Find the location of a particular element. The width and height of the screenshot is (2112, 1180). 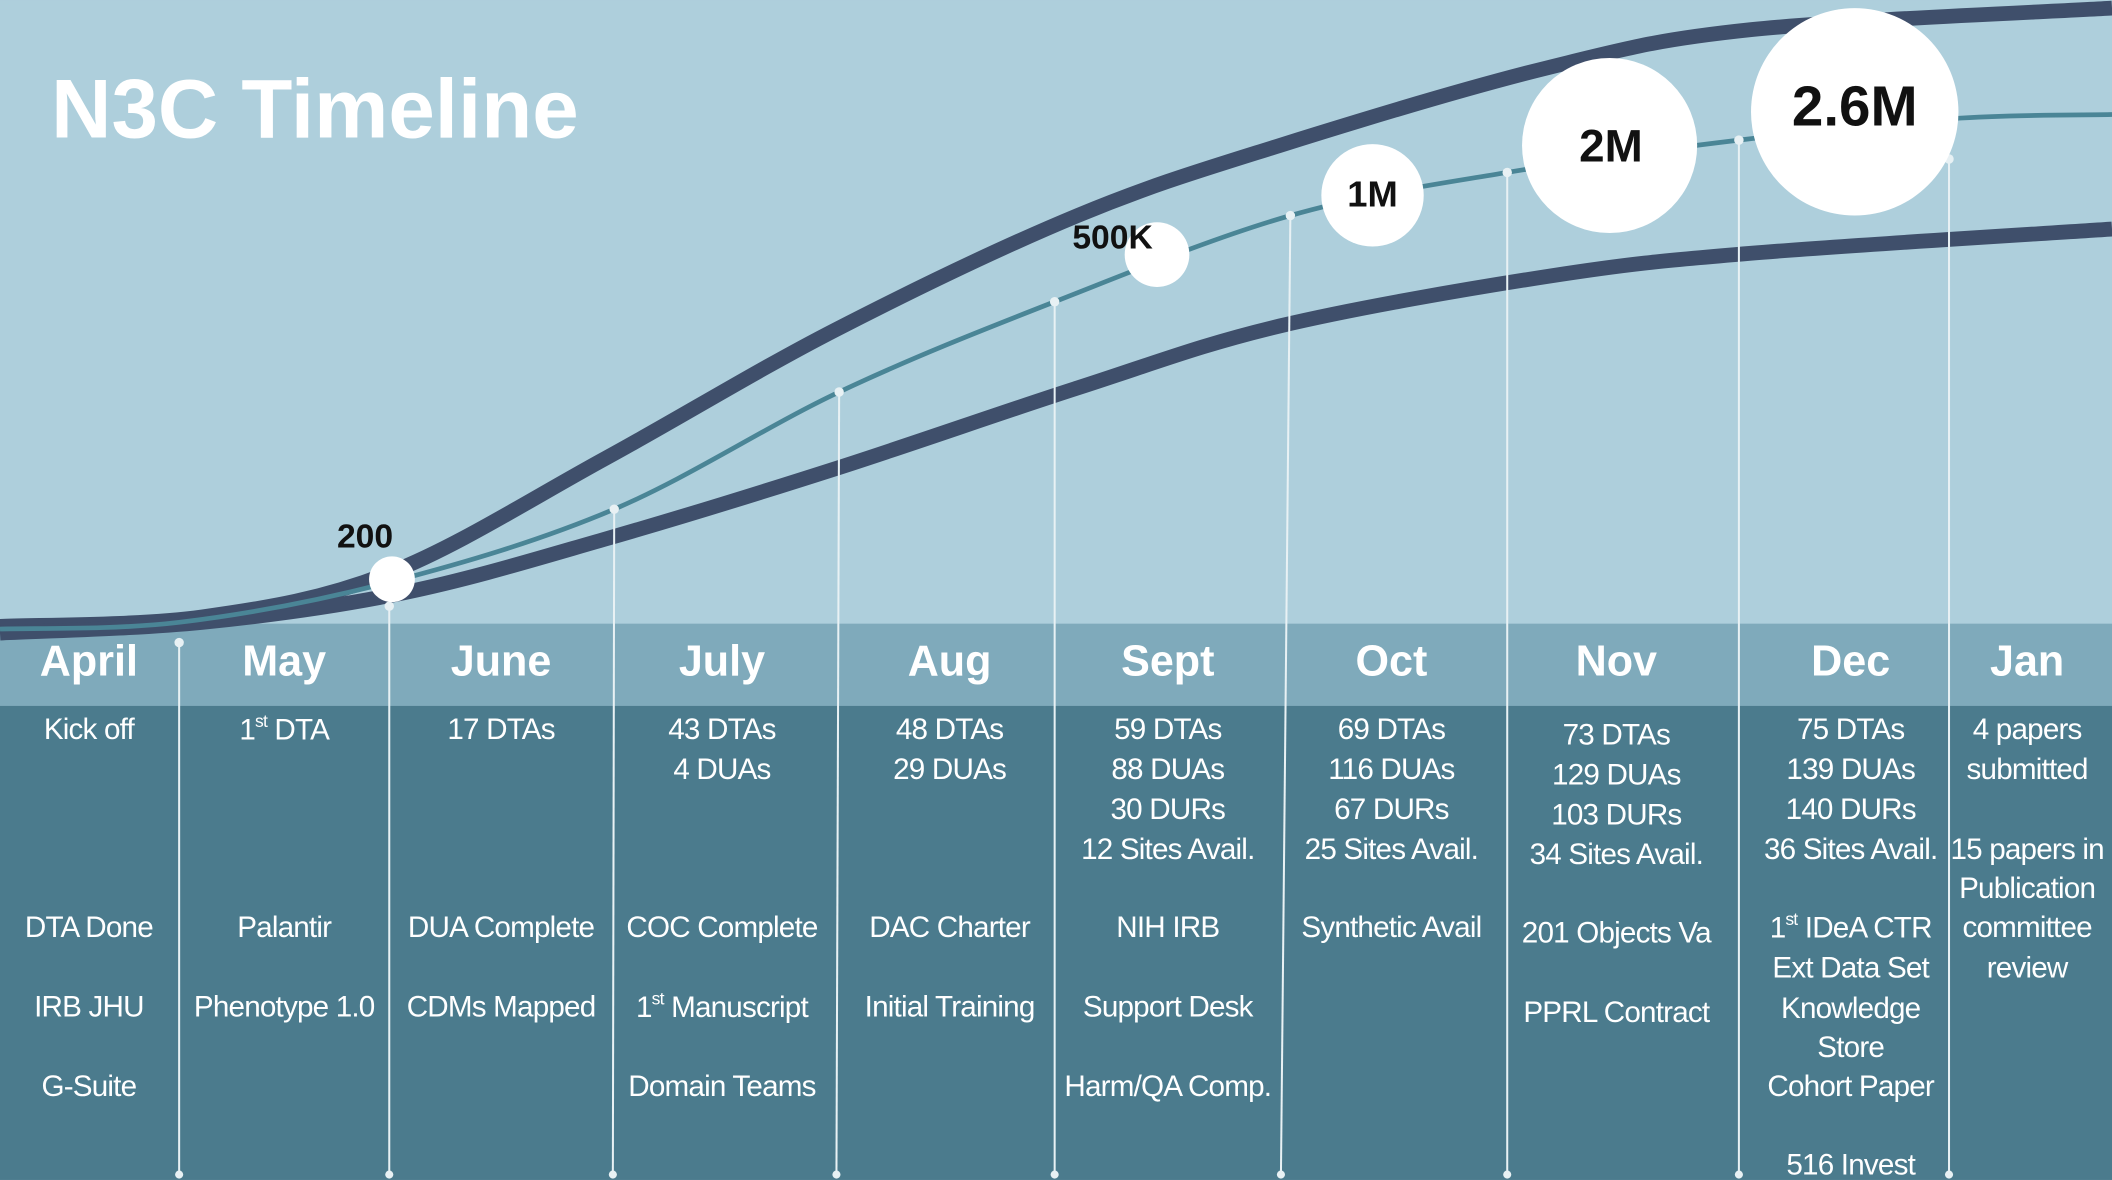

count-line: 69 DTAs is located at coordinates (1391, 729).